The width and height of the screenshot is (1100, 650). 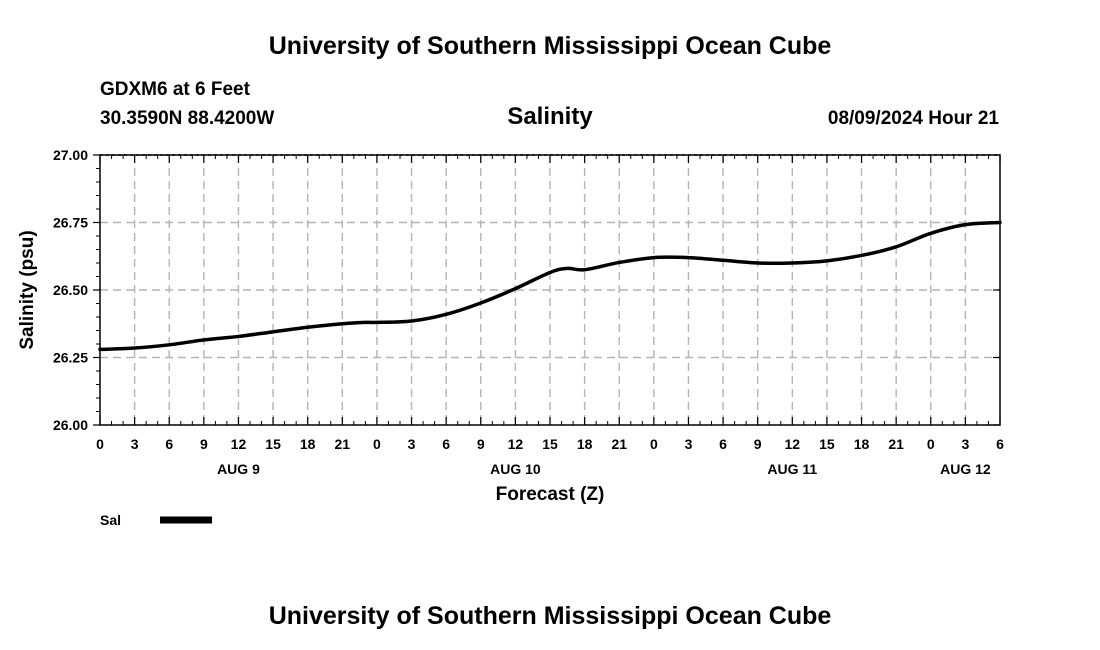 I want to click on plot-title: Salinity, so click(x=550, y=116).